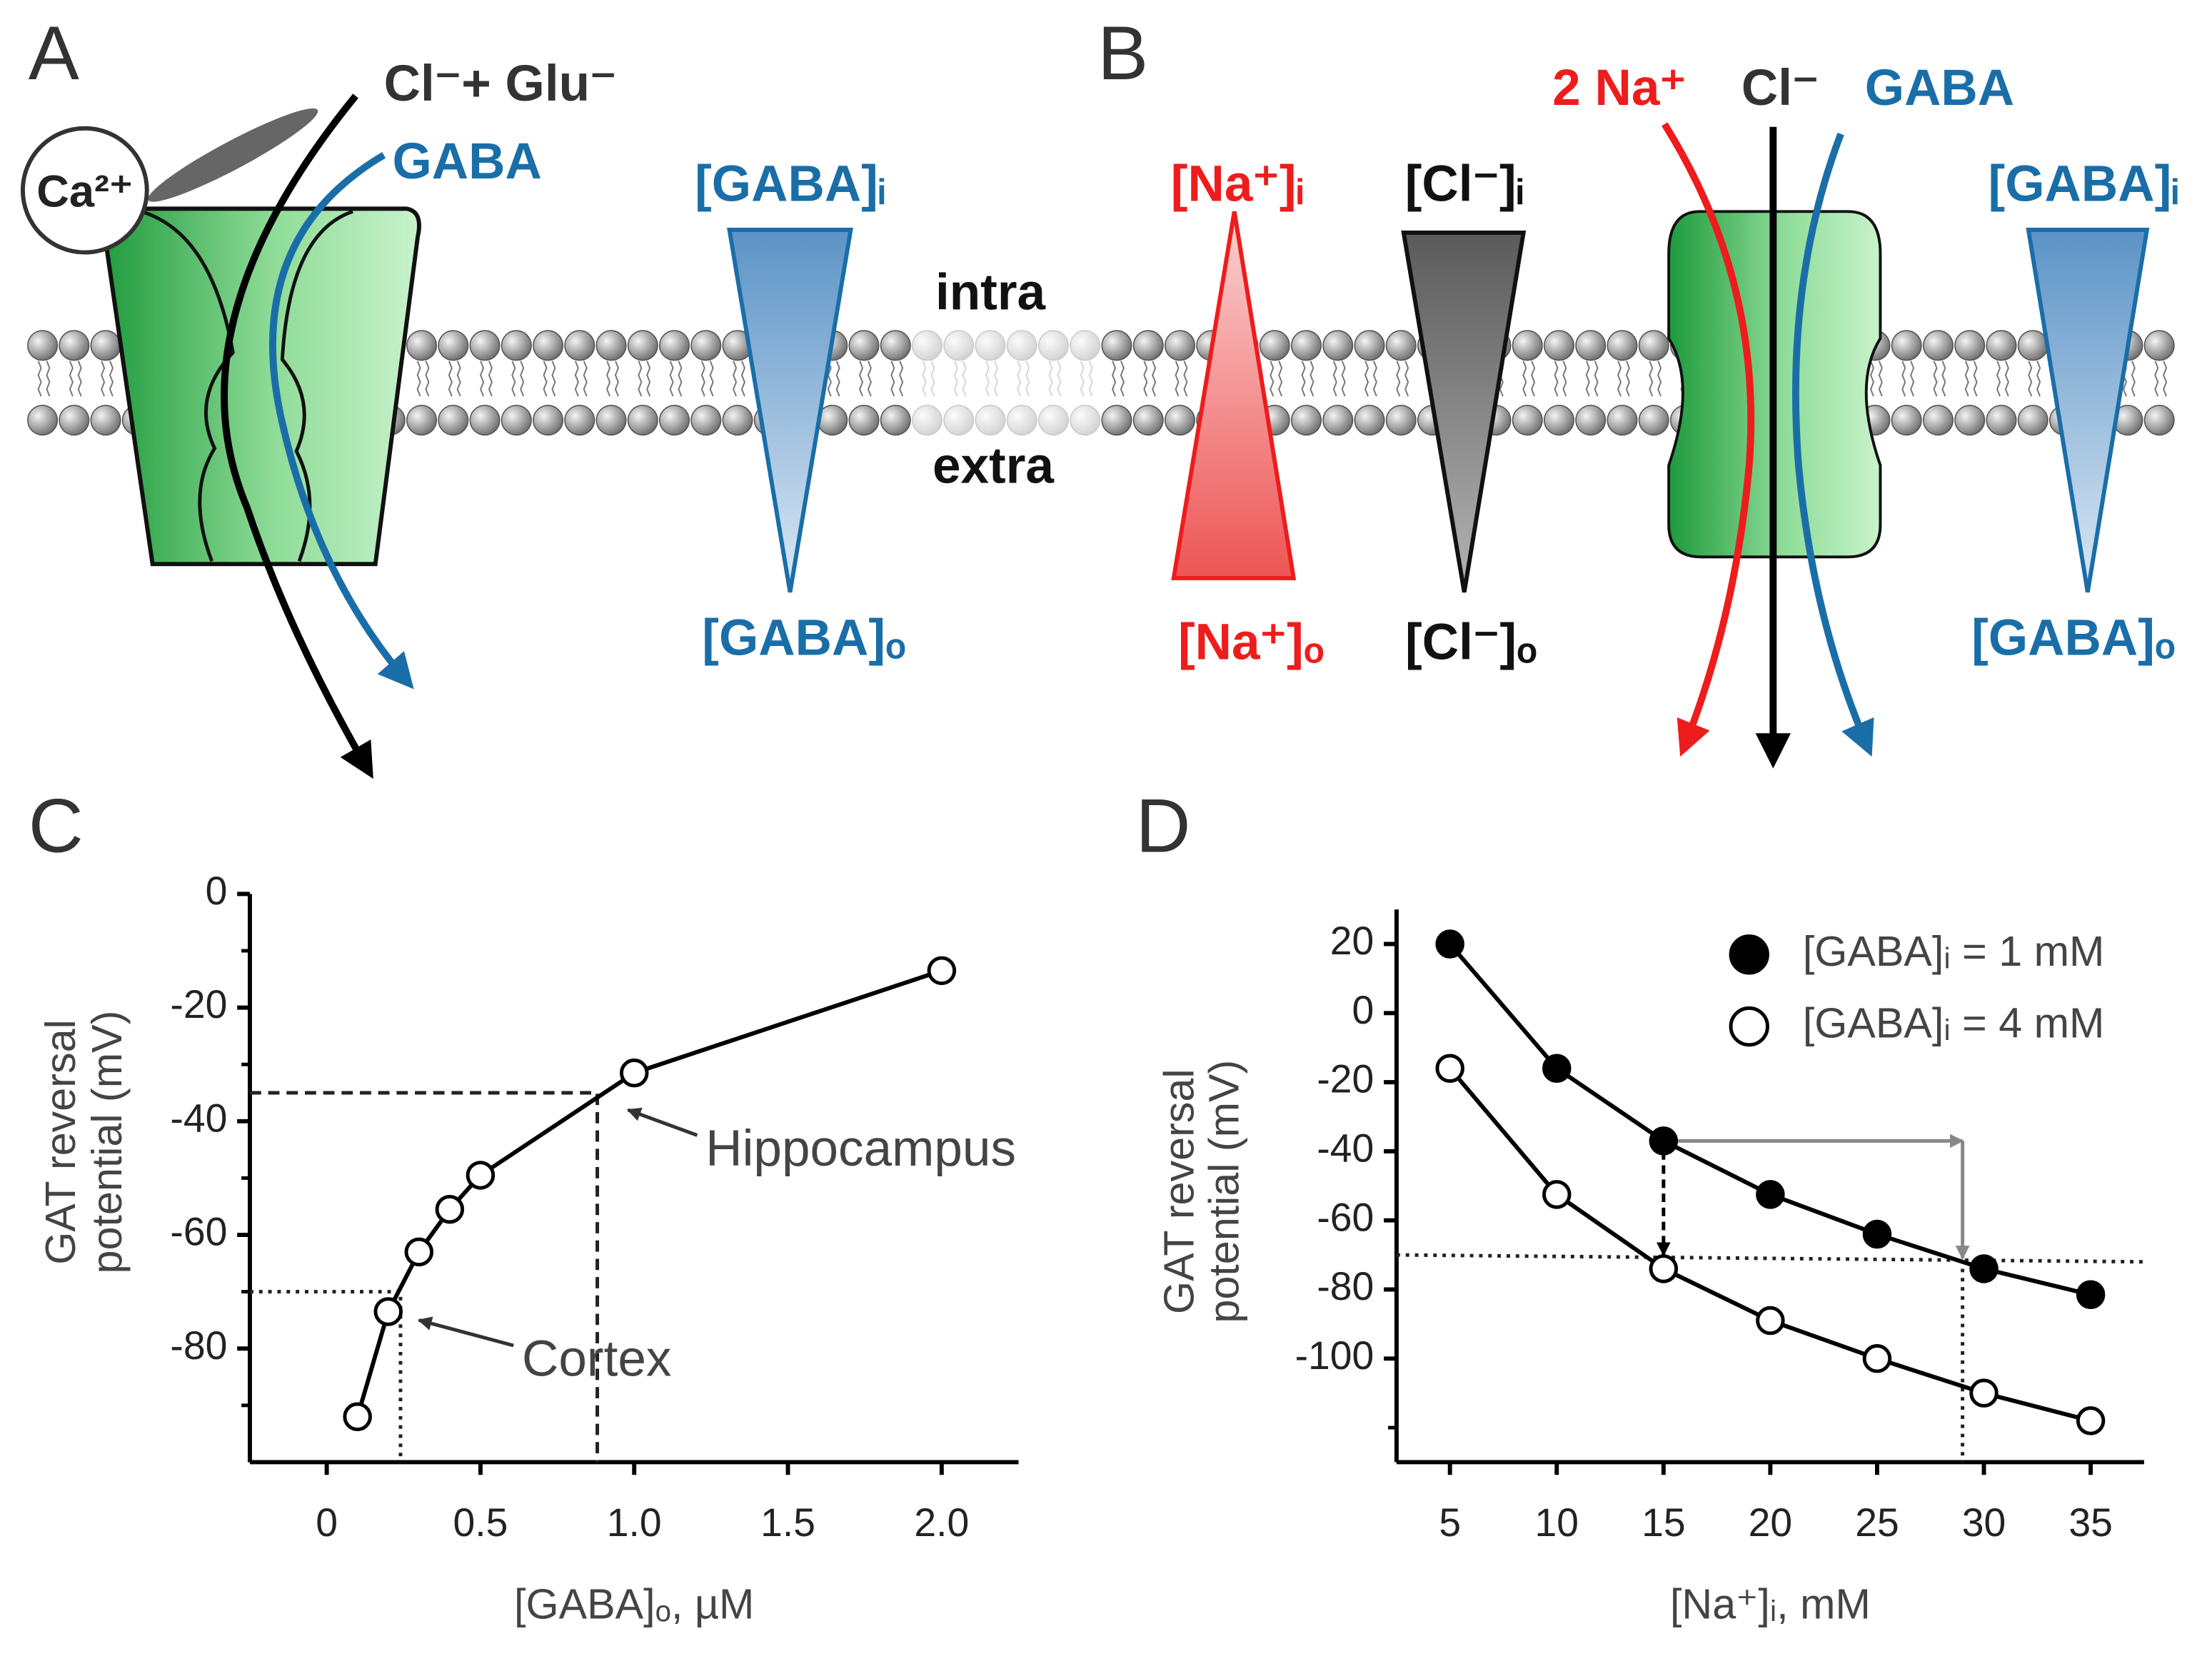 This screenshot has height=1661, width=2212. Describe the element at coordinates (1224, 1192) in the screenshot. I see `y-axis-label: potential (mV)` at that location.